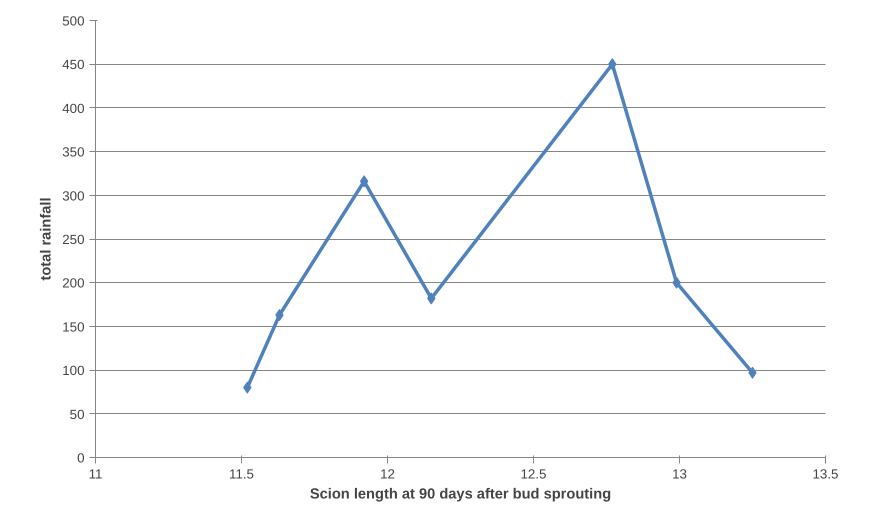 This screenshot has width=886, height=510. Describe the element at coordinates (73, 108) in the screenshot. I see `y-tick-label: 400` at that location.